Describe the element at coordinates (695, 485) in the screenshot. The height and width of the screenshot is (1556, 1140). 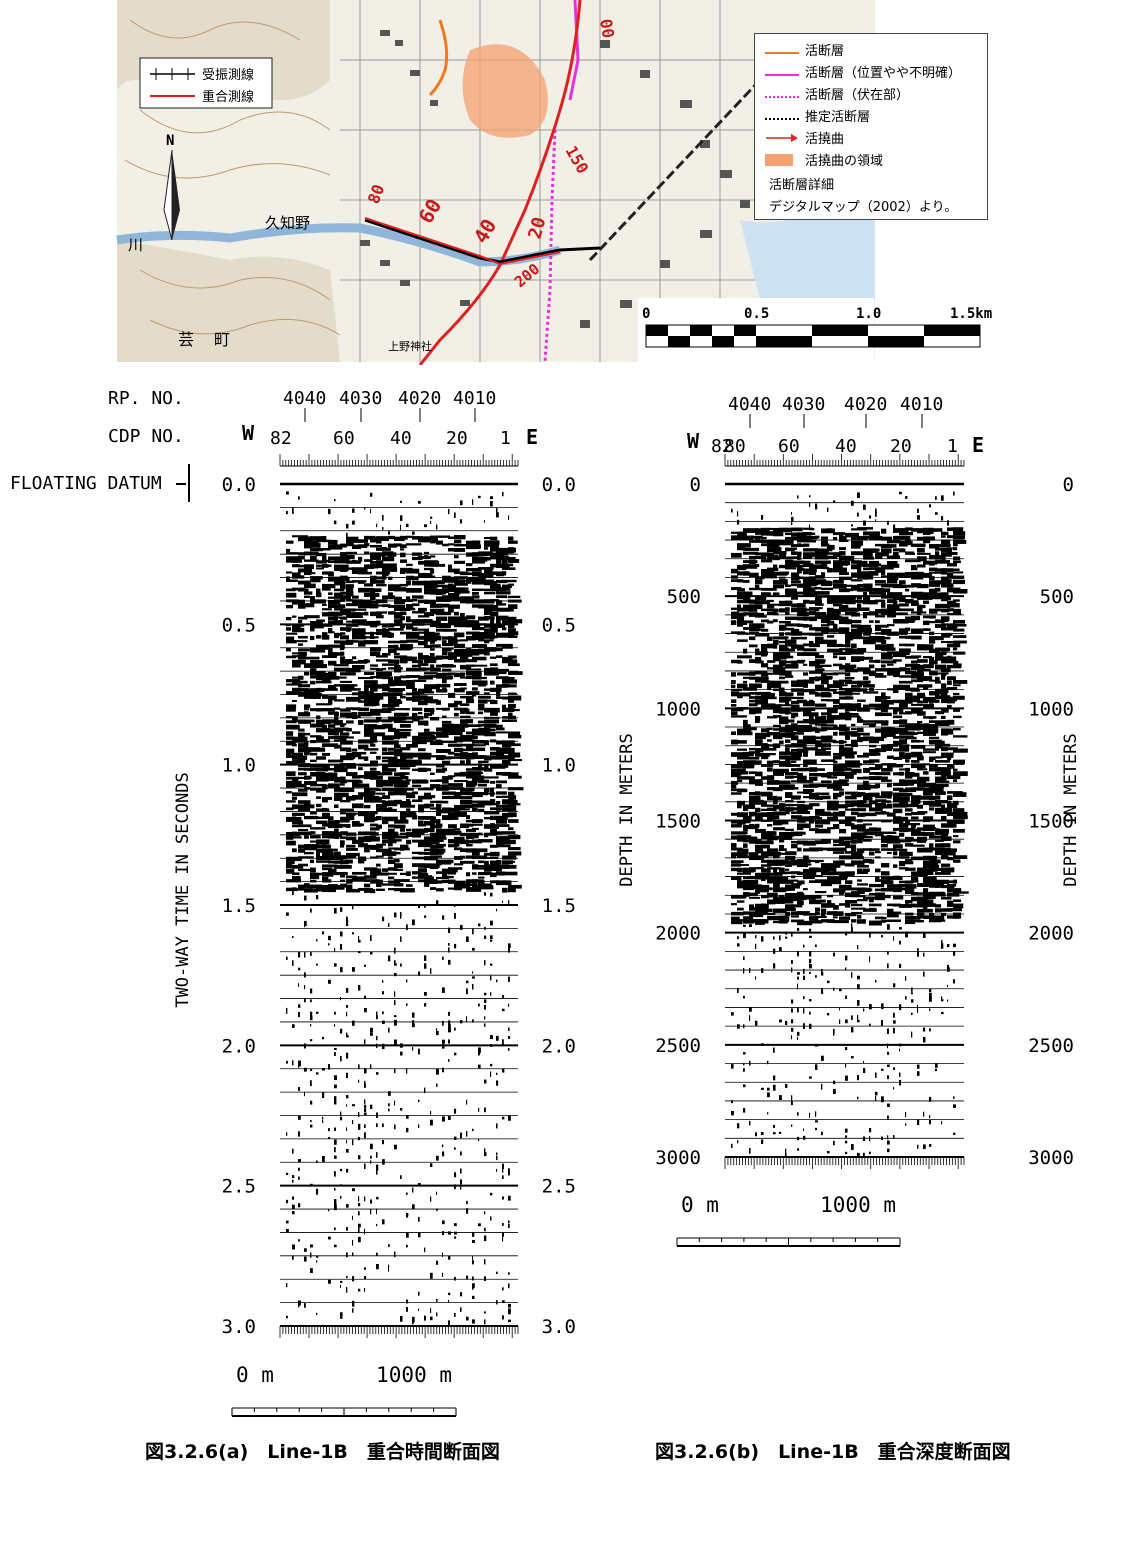
I see `y-tick-label-left: 0` at that location.